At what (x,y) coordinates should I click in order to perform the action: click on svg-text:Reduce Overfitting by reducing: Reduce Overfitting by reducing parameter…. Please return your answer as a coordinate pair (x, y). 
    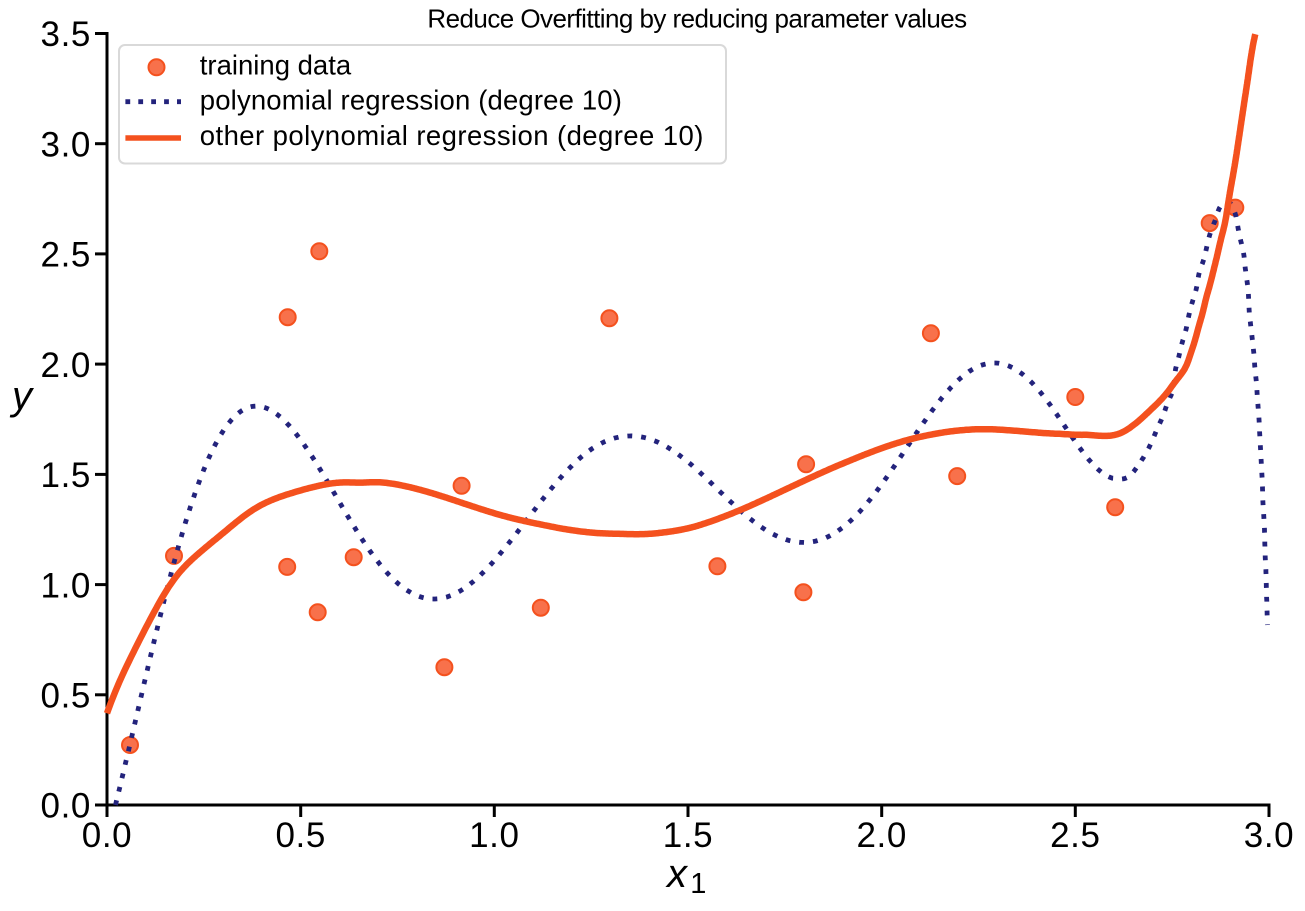
    Looking at the image, I should click on (697, 19).